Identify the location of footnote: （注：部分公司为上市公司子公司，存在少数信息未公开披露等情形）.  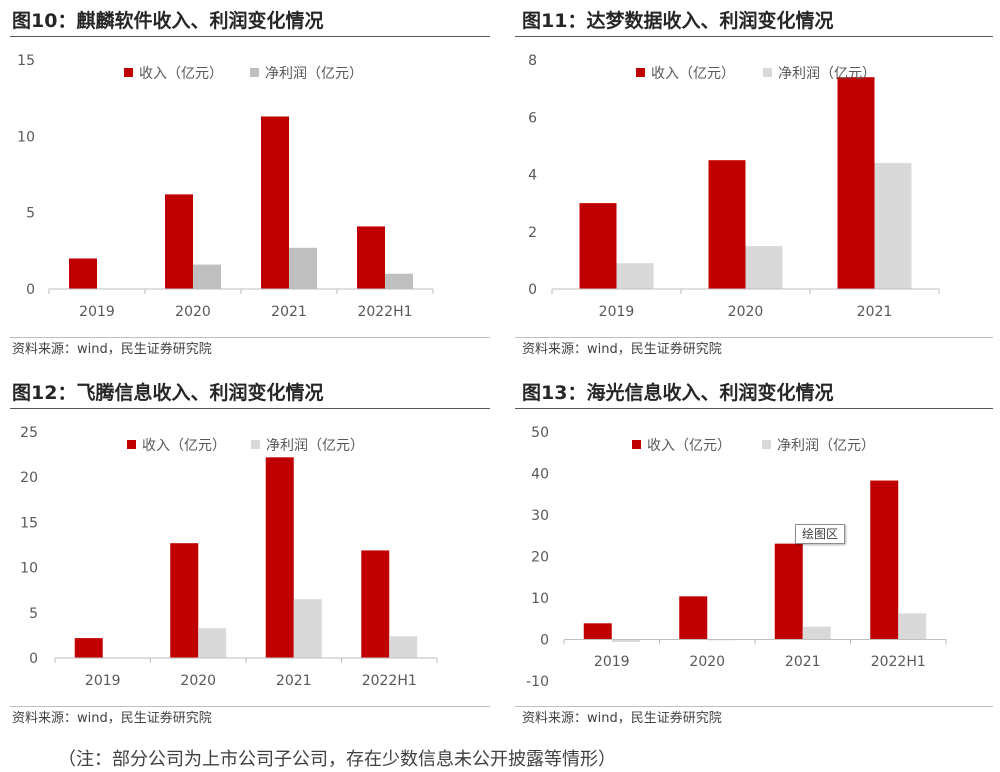
(337, 759).